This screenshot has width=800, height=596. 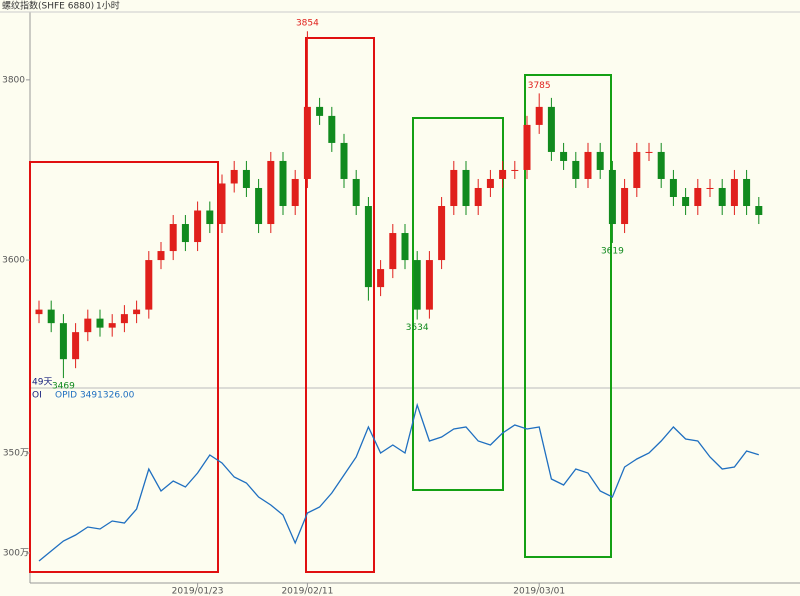 I want to click on extreme-label: 3469, so click(x=63, y=387).